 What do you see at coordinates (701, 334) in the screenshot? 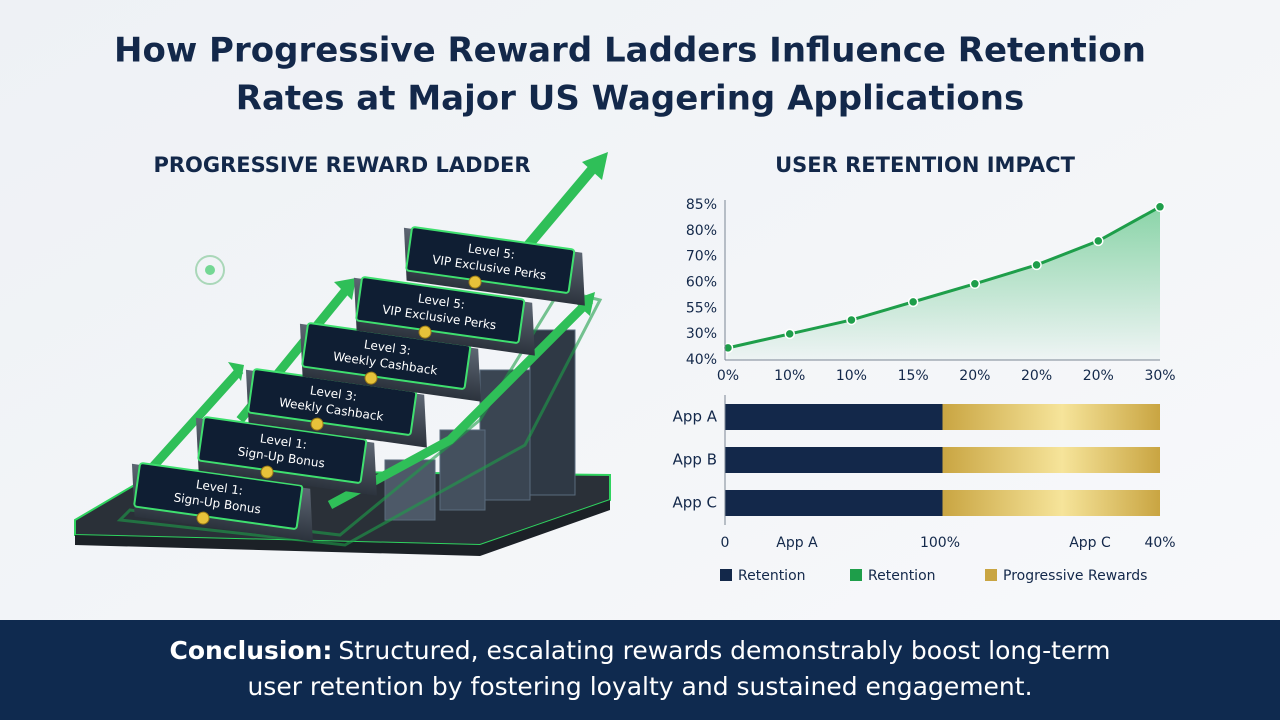
I see `y-tick-label: 30%` at bounding box center [701, 334].